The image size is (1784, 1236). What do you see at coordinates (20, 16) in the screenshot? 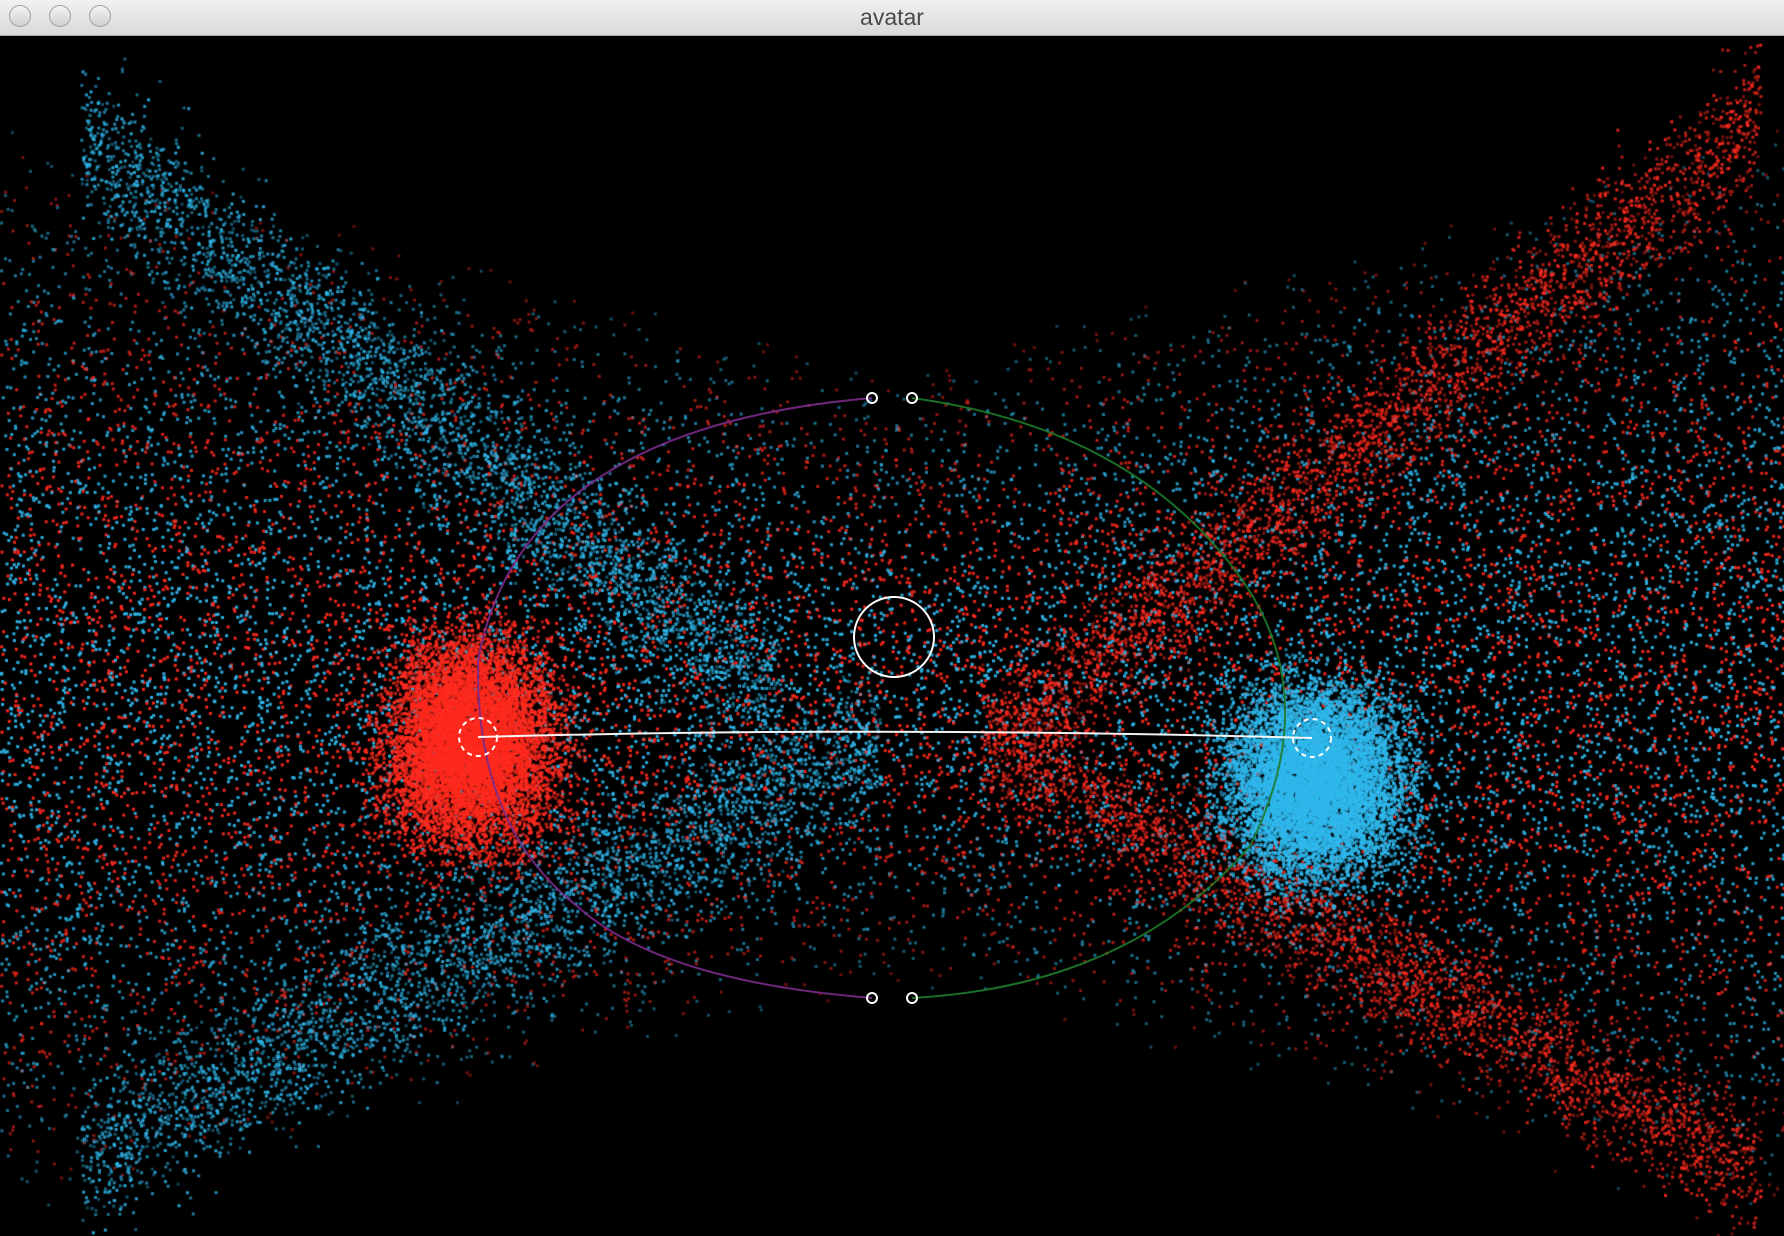
I see `close-window-button` at bounding box center [20, 16].